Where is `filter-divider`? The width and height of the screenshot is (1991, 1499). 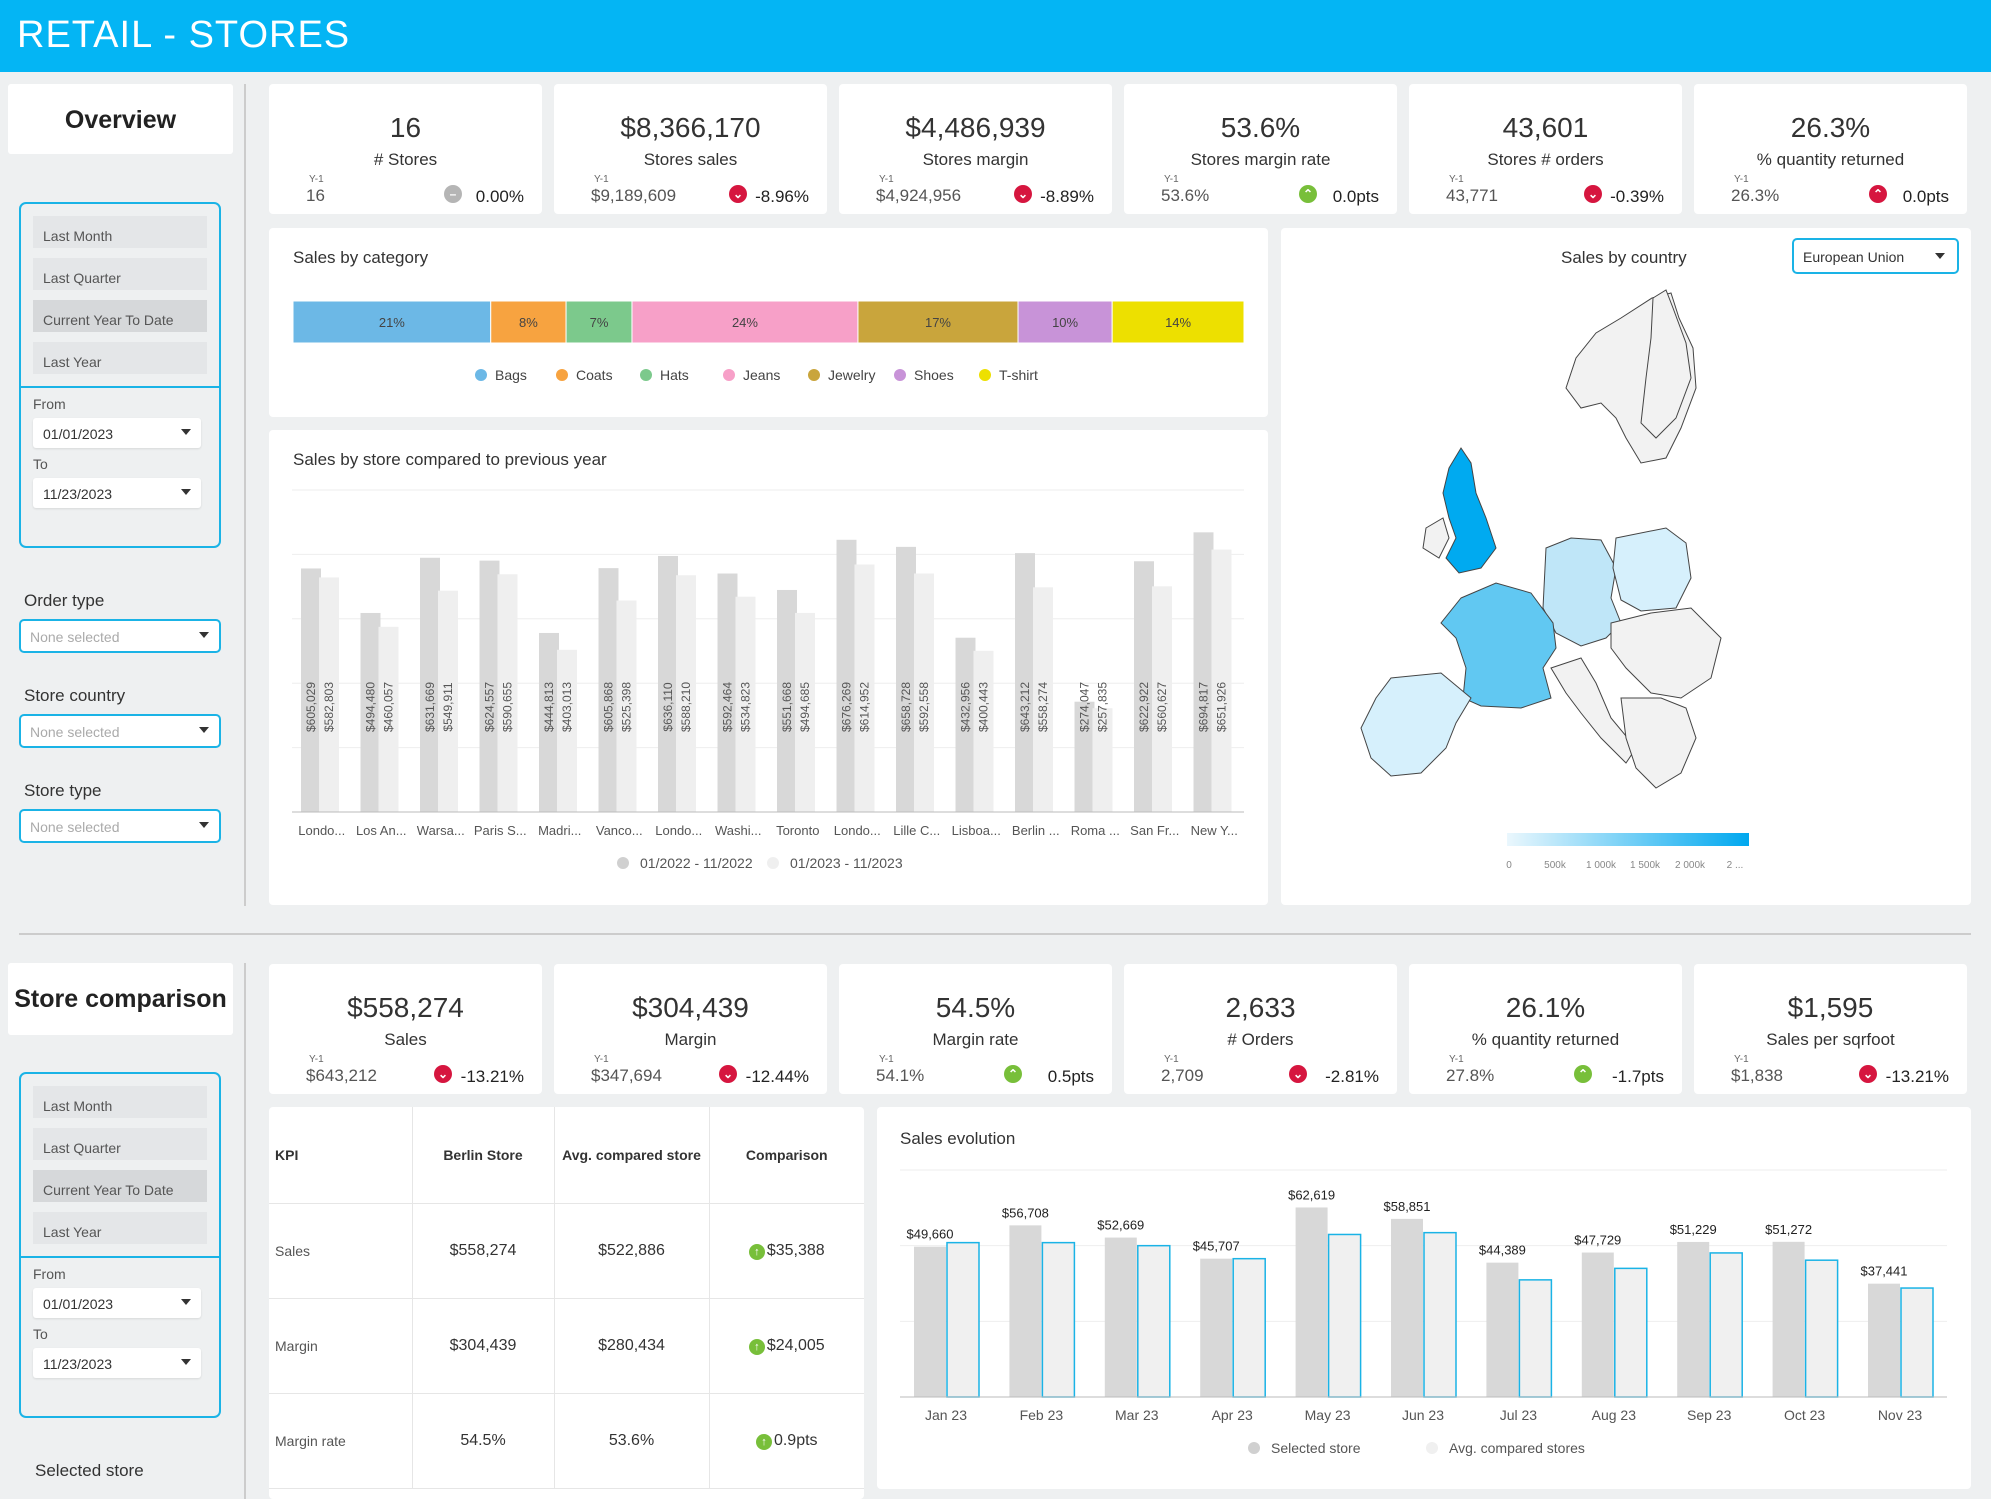
filter-divider is located at coordinates (120, 387).